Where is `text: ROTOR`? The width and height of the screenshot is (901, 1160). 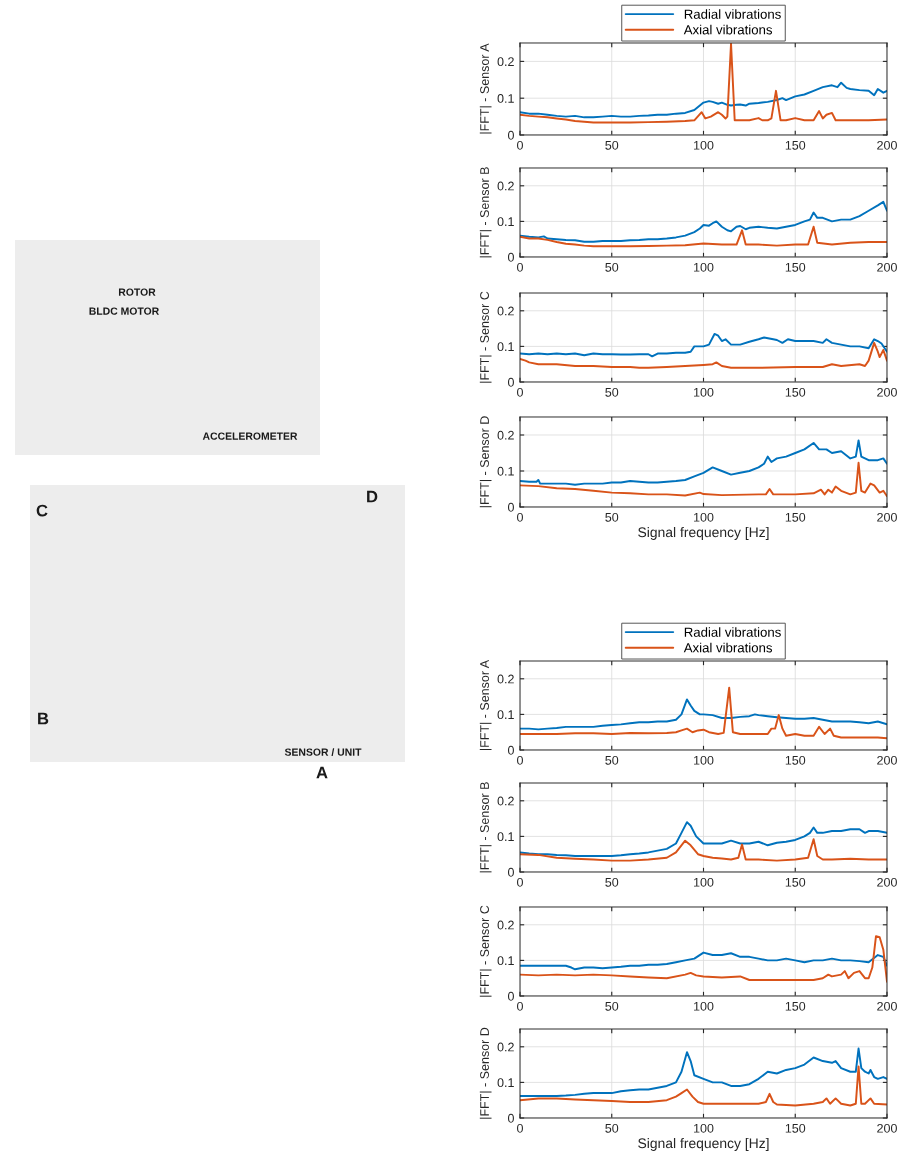 text: ROTOR is located at coordinates (137, 292).